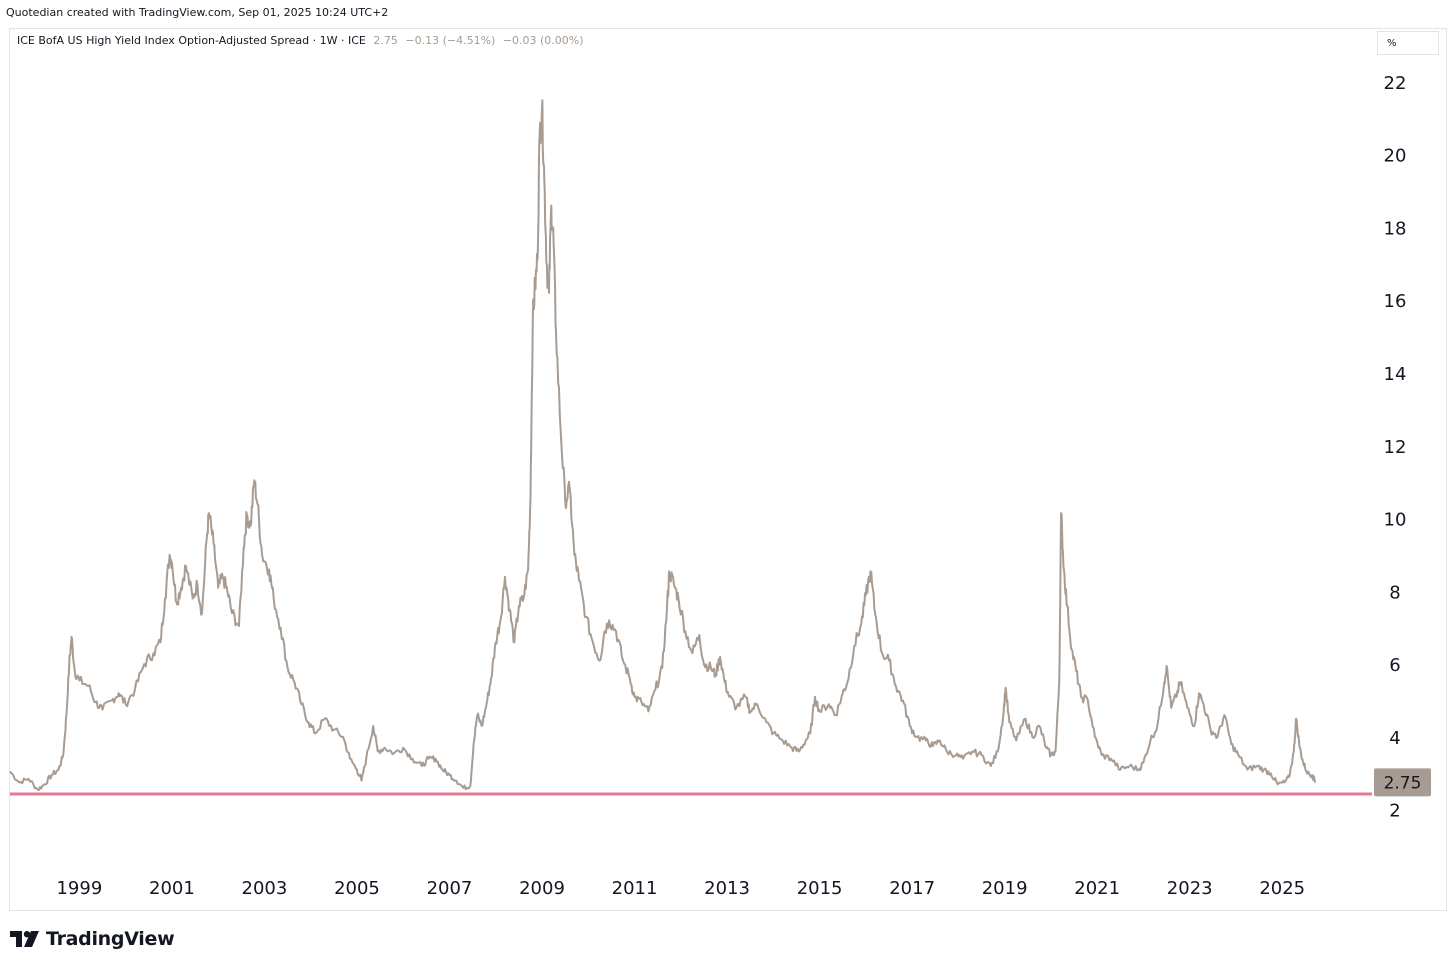  Describe the element at coordinates (1282, 888) in the screenshot. I see `x-tick-label: 2025` at that location.